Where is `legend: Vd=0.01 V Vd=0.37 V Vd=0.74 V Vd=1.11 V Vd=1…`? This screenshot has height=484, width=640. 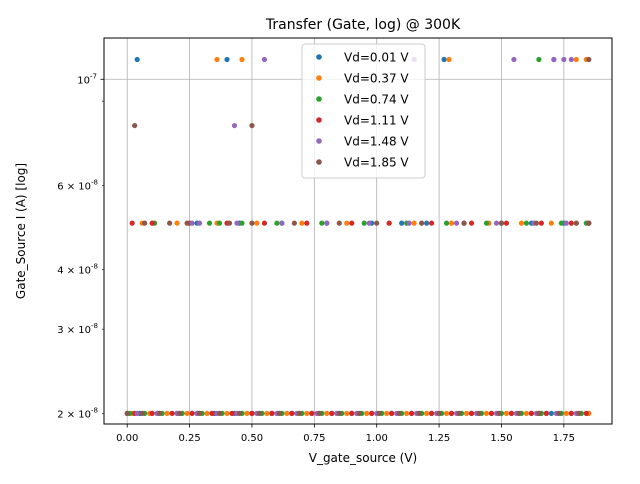 legend: Vd=0.01 V Vd=0.37 V Vd=0.74 V Vd=1.11 V Vd=1… is located at coordinates (363, 111).